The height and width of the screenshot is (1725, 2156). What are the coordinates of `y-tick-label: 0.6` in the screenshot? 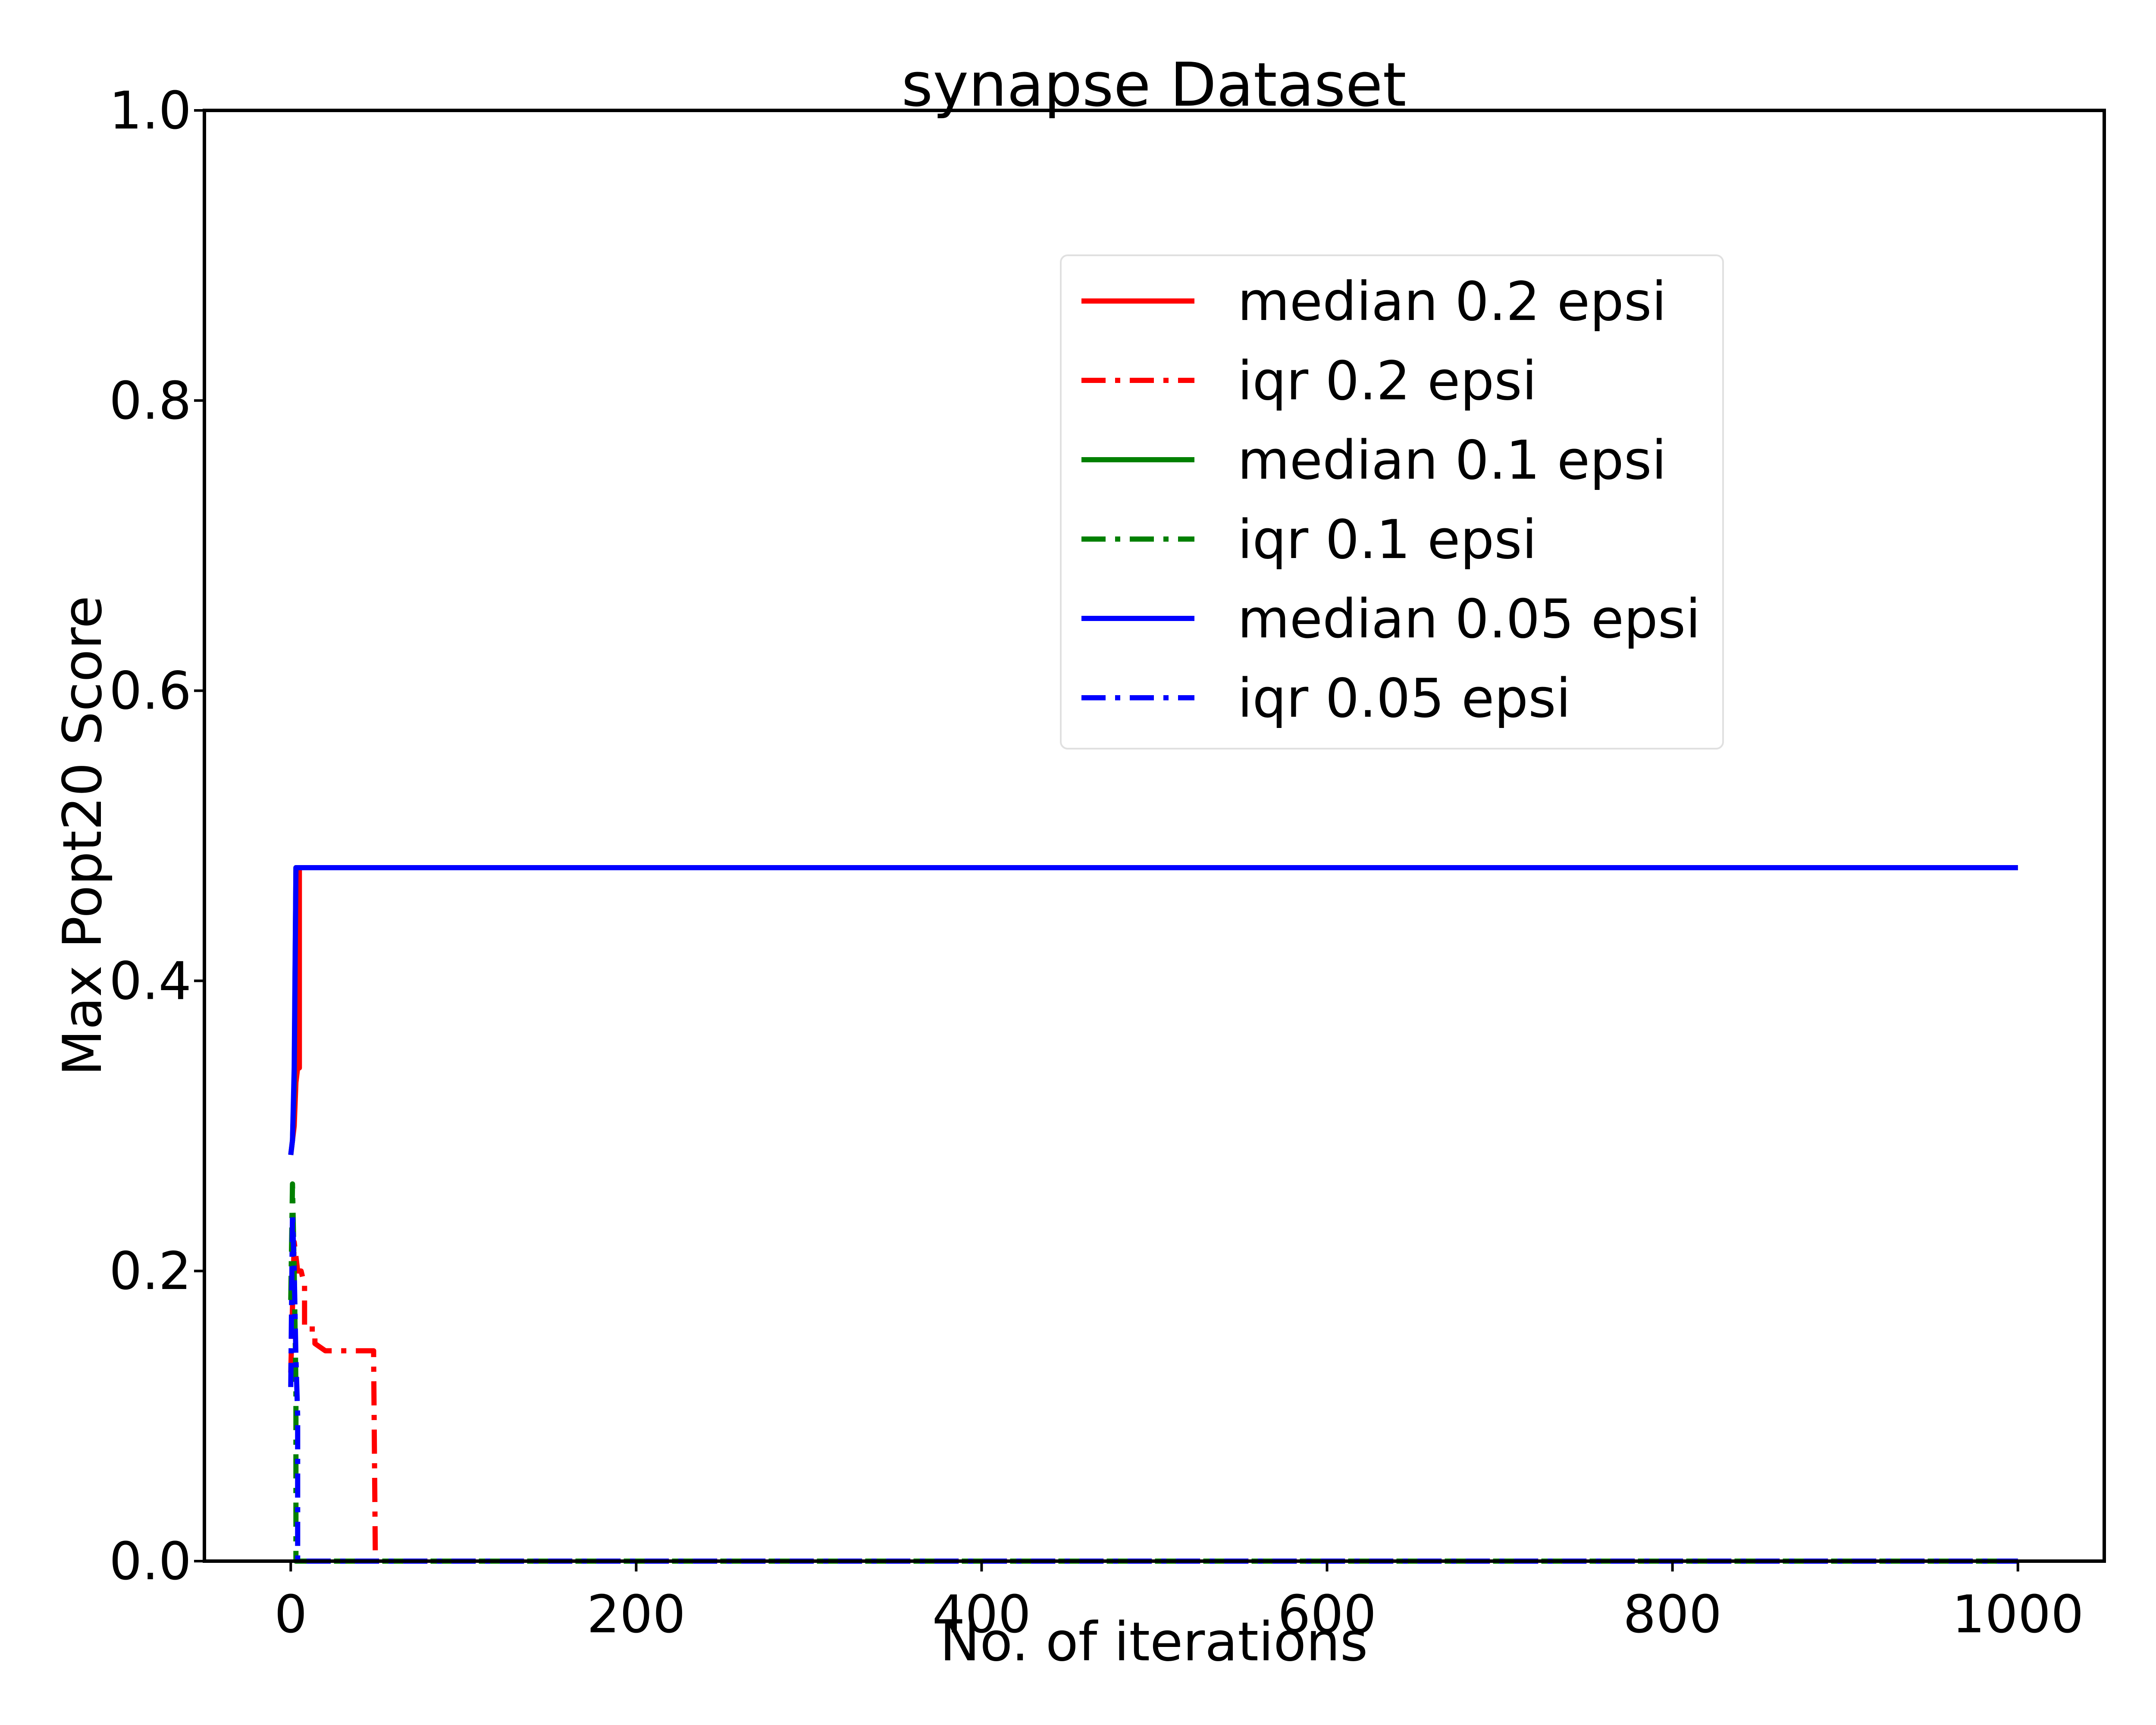 It's located at (150, 691).